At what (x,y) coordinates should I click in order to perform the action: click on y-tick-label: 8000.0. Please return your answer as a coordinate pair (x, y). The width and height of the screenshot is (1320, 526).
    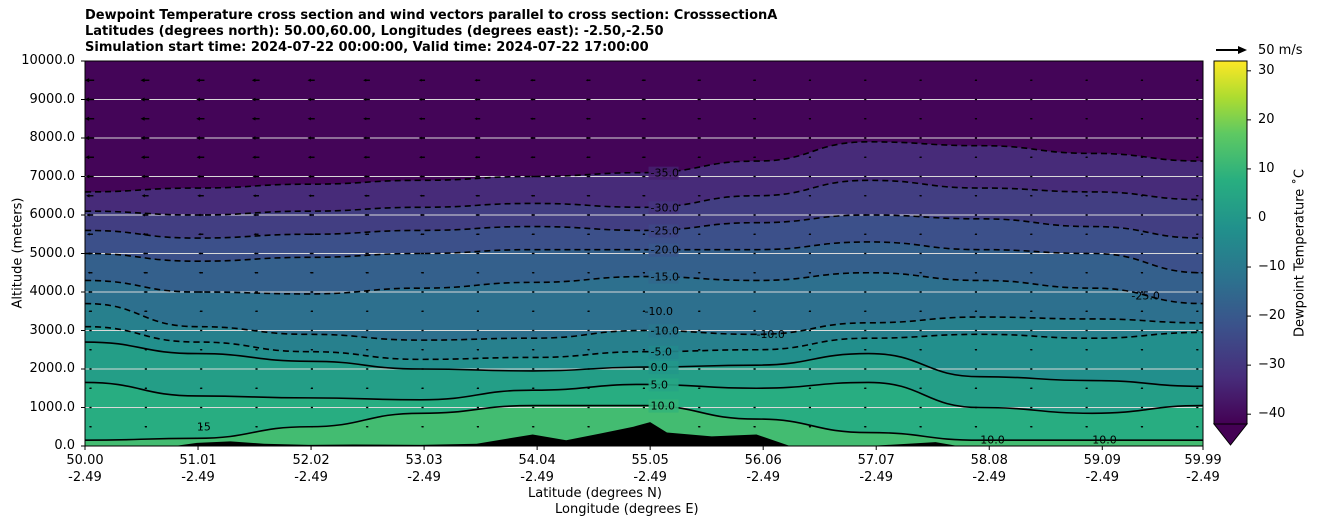
    Looking at the image, I should click on (52, 137).